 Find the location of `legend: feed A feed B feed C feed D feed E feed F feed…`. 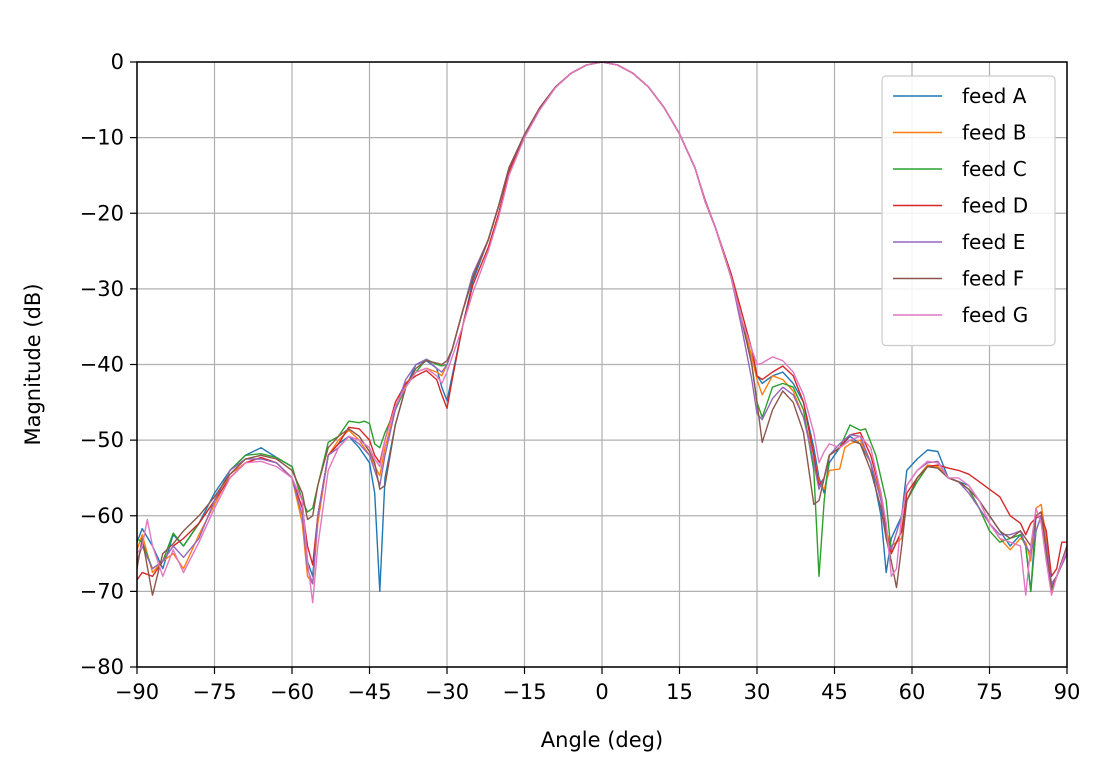

legend: feed A feed B feed C feed D feed E feed F feed… is located at coordinates (968, 211).